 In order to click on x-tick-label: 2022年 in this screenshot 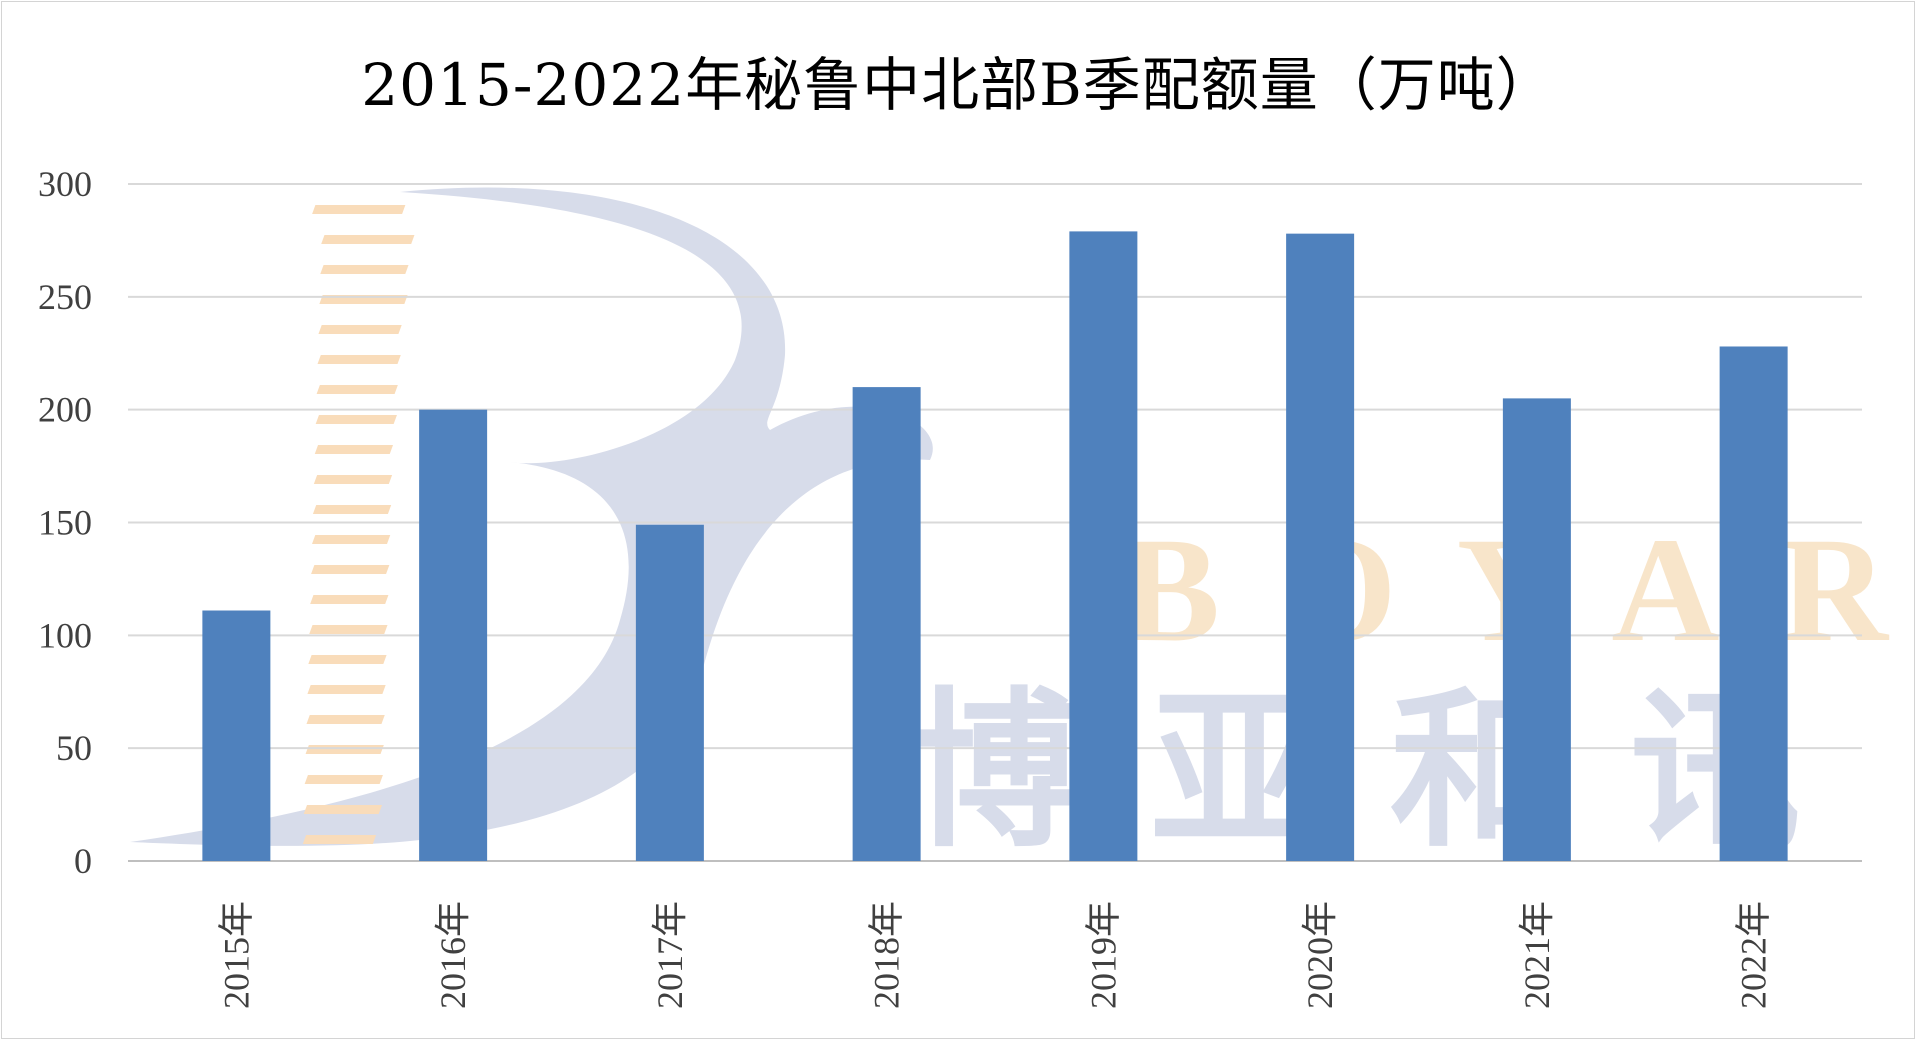, I will do `click(1754, 955)`.